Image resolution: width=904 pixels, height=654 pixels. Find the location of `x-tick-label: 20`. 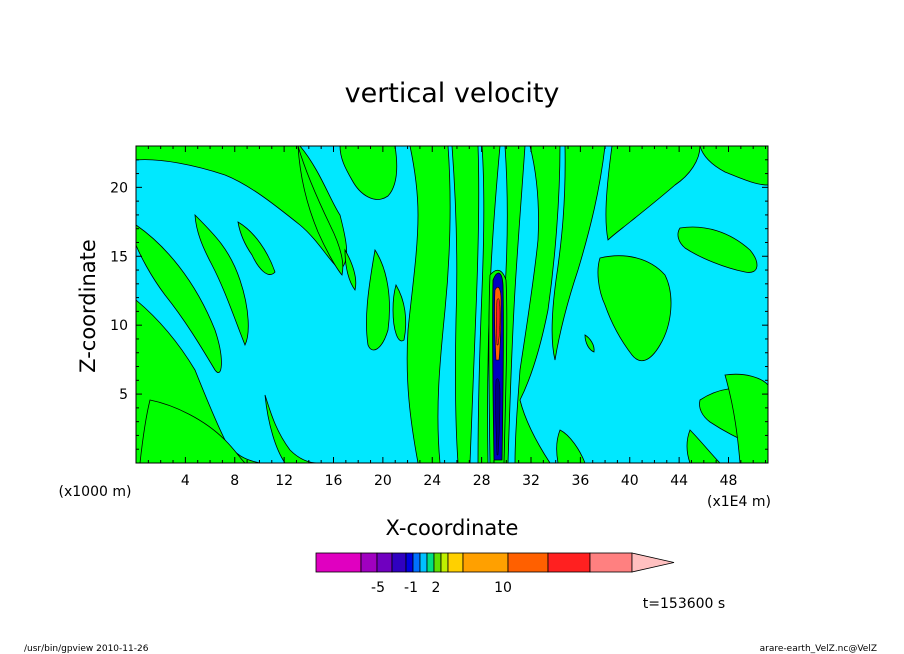

x-tick-label: 20 is located at coordinates (383, 481).